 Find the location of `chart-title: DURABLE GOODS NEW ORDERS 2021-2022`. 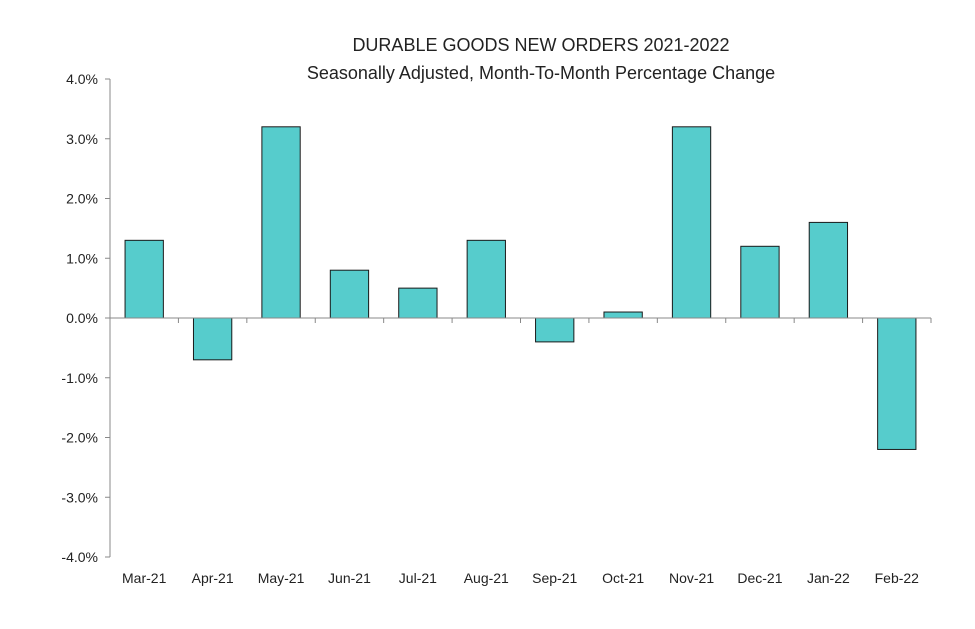

chart-title: DURABLE GOODS NEW ORDERS 2021-2022 is located at coordinates (540, 45).